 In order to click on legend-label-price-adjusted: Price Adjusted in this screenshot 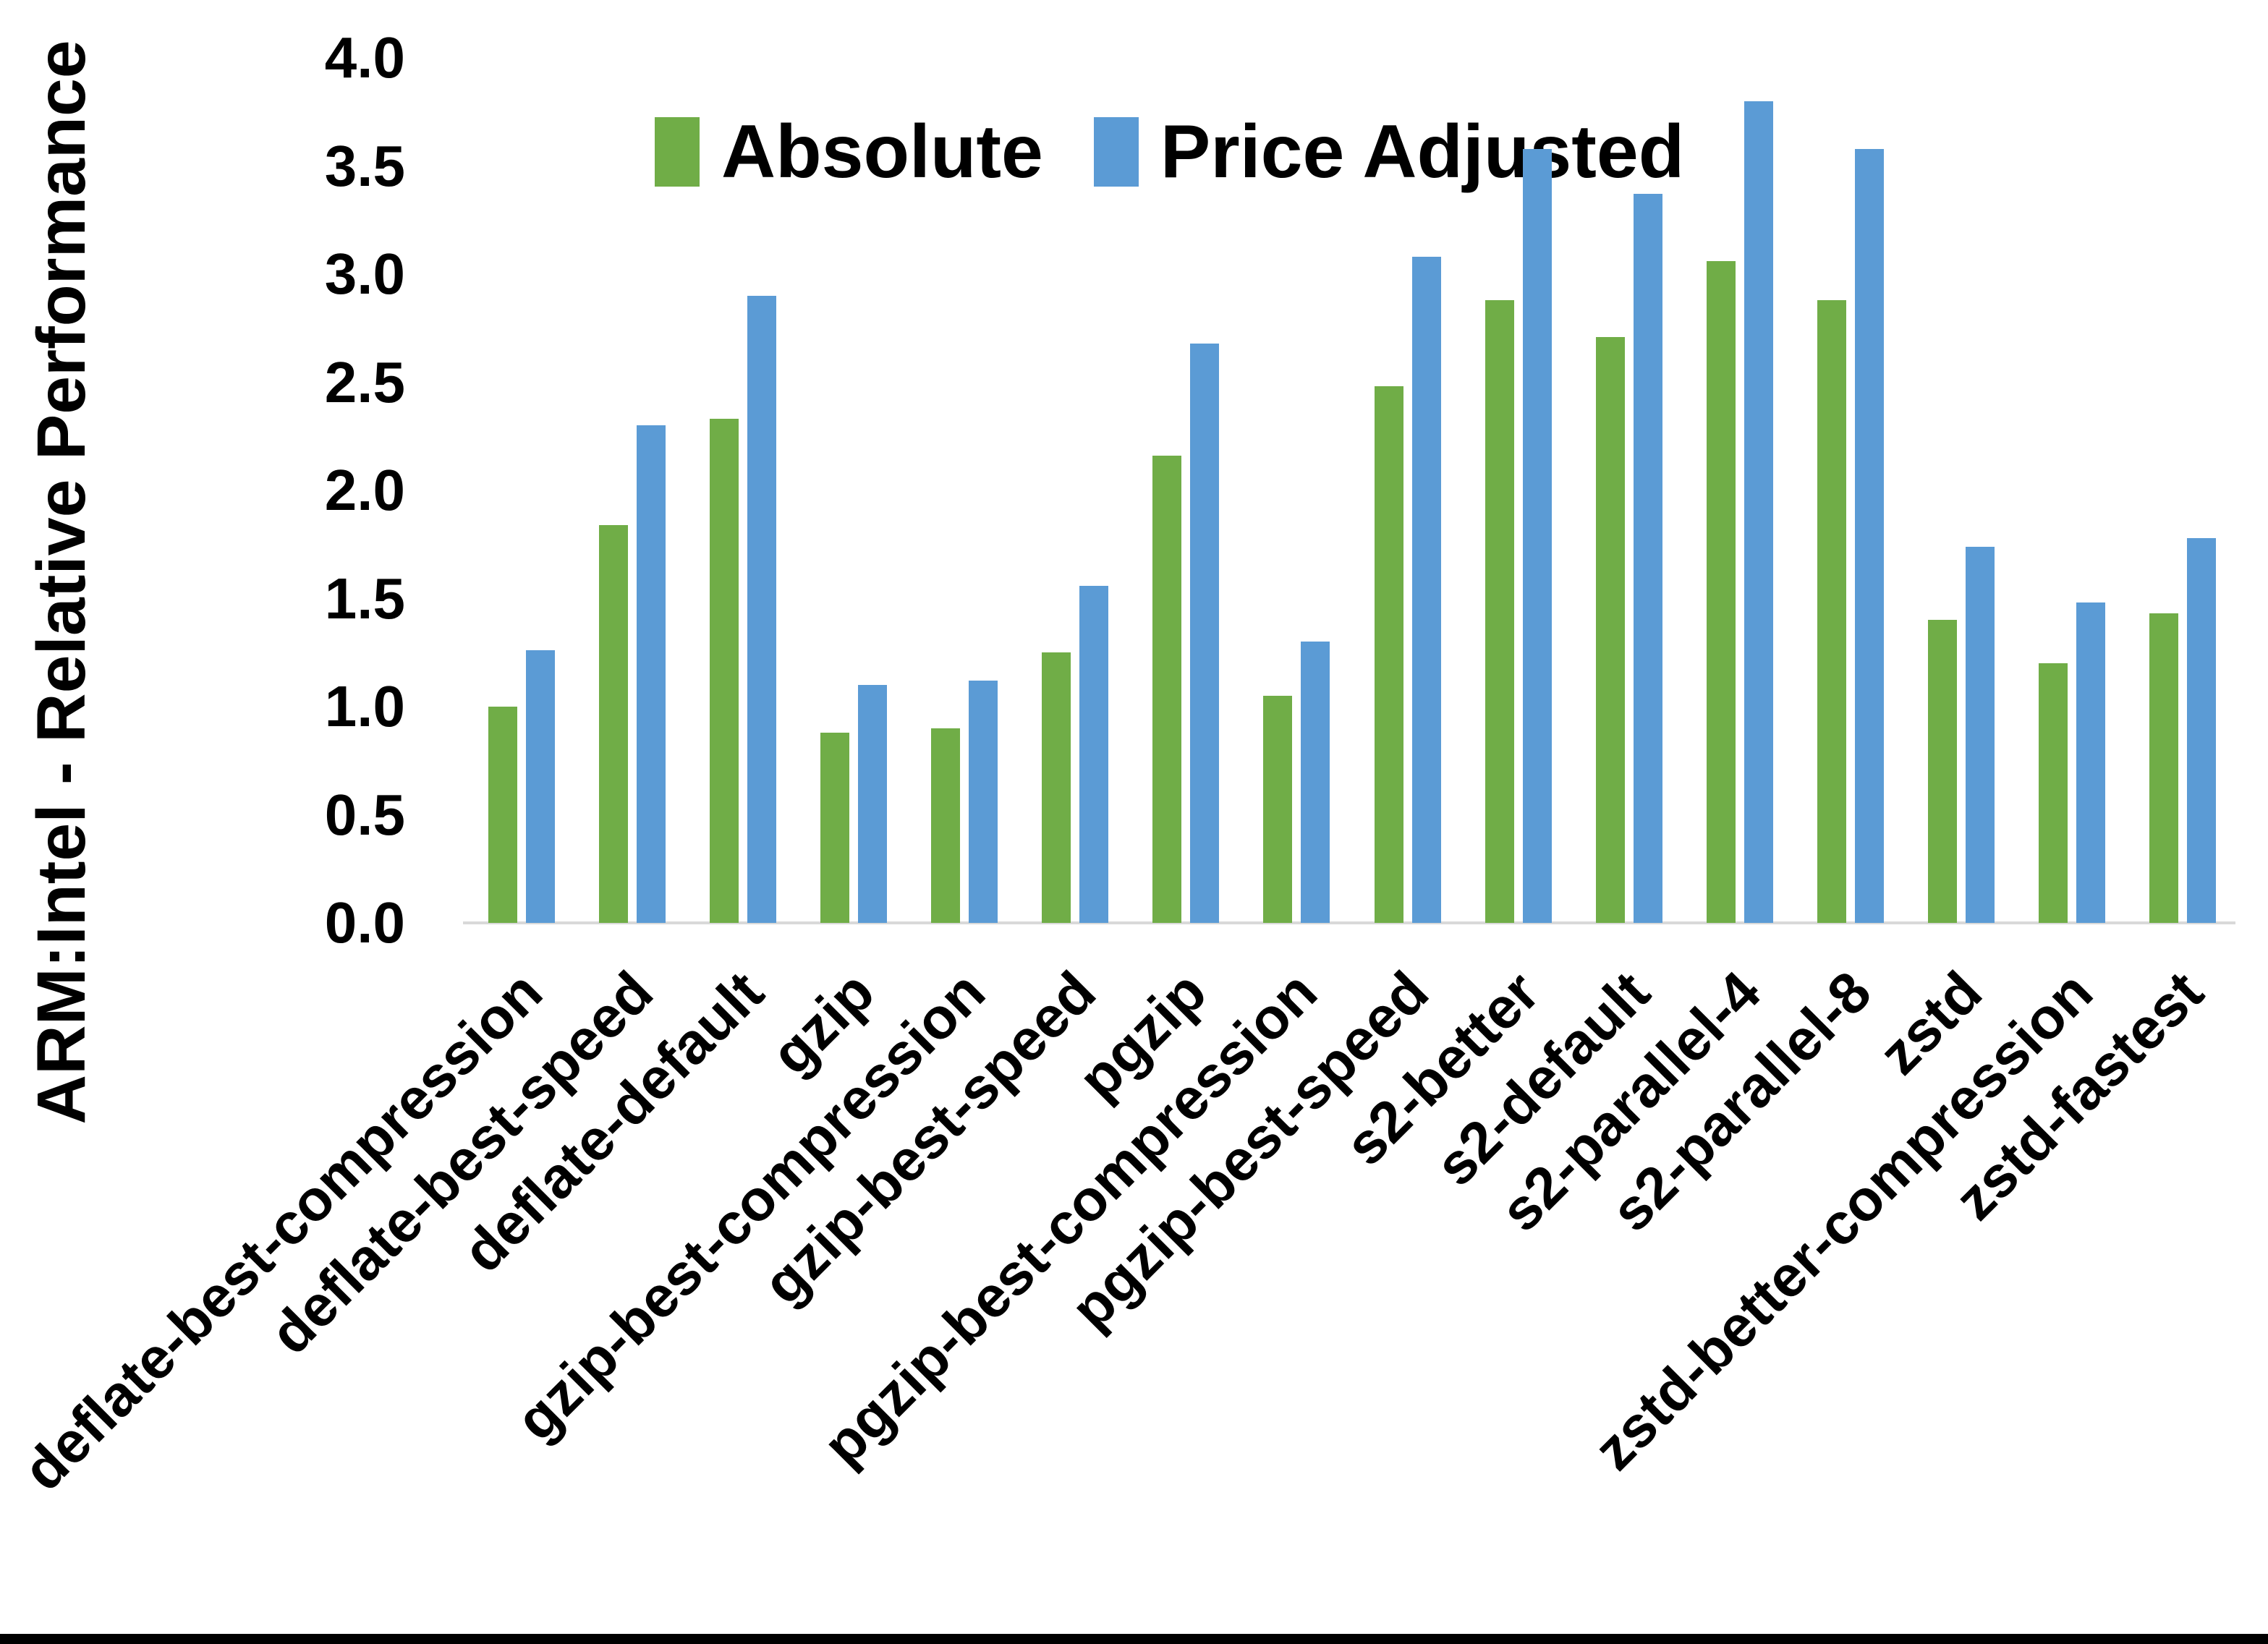, I will do `click(1422, 152)`.